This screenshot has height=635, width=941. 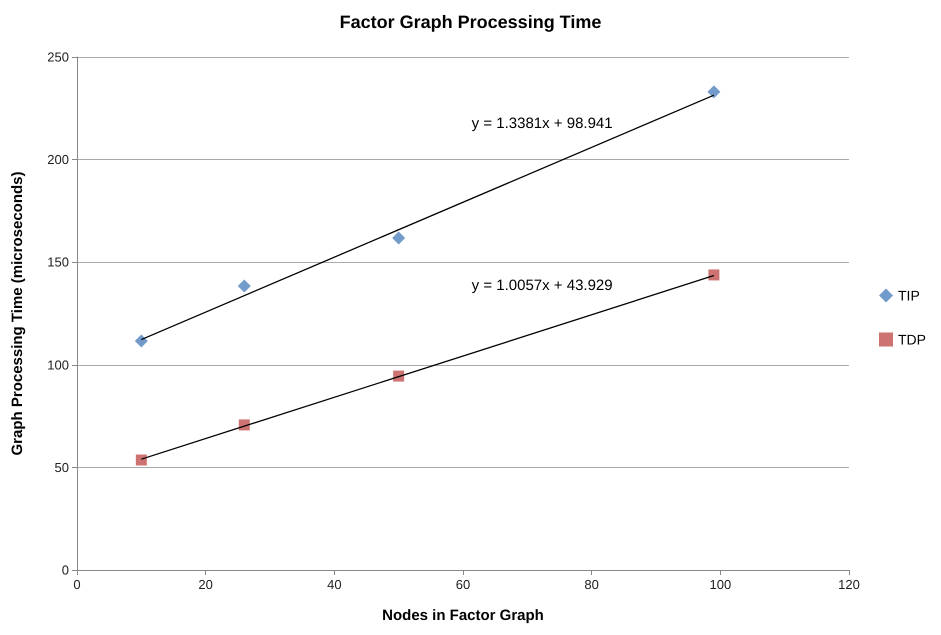 I want to click on y-tick-label: 250, so click(x=58, y=57).